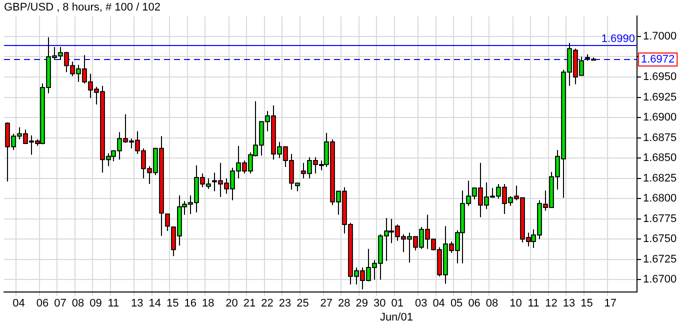  What do you see at coordinates (396, 318) in the screenshot?
I see `text: Jun/01` at bounding box center [396, 318].